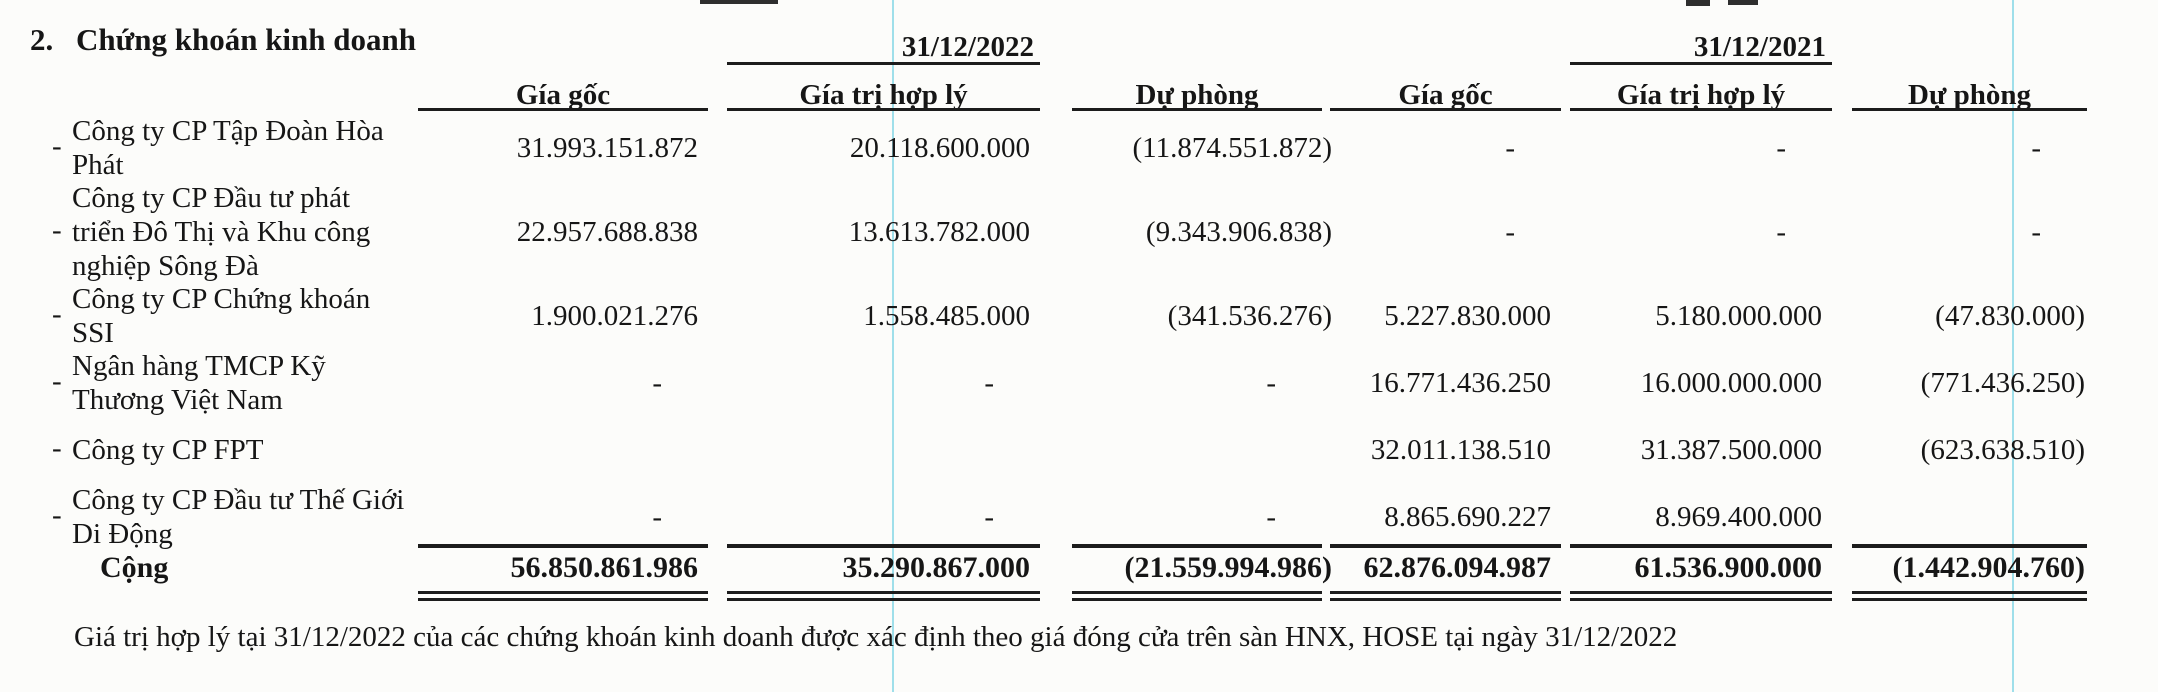  I want to click on column-header-provision-2022: Dự phòng, so click(1197, 95).